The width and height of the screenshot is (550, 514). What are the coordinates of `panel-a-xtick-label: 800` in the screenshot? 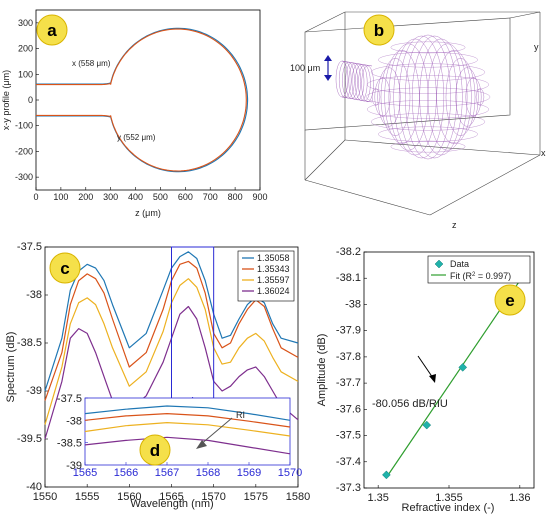 It's located at (235, 197).